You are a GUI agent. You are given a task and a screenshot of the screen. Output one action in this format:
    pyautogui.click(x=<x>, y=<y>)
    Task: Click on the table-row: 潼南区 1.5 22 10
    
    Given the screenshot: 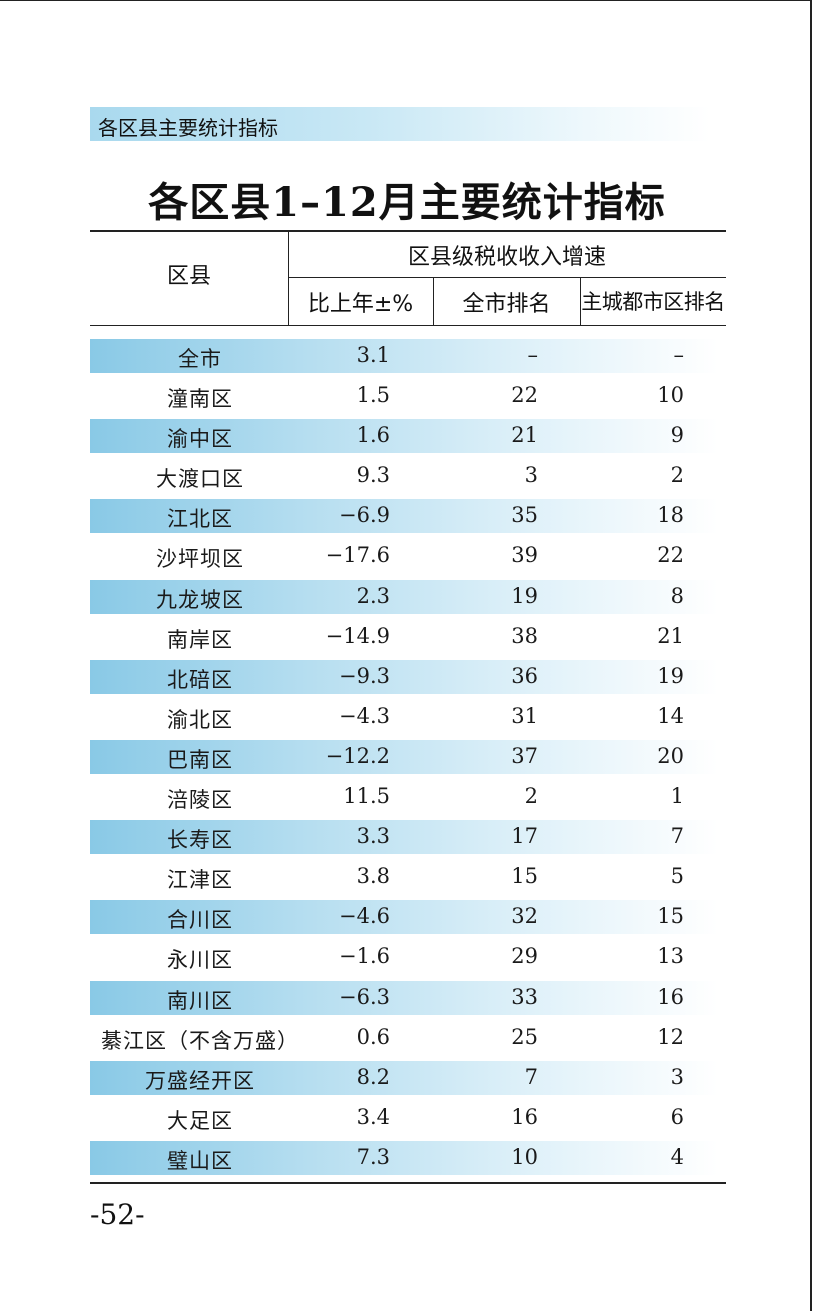 What is the action you would take?
    pyautogui.click(x=408, y=397)
    